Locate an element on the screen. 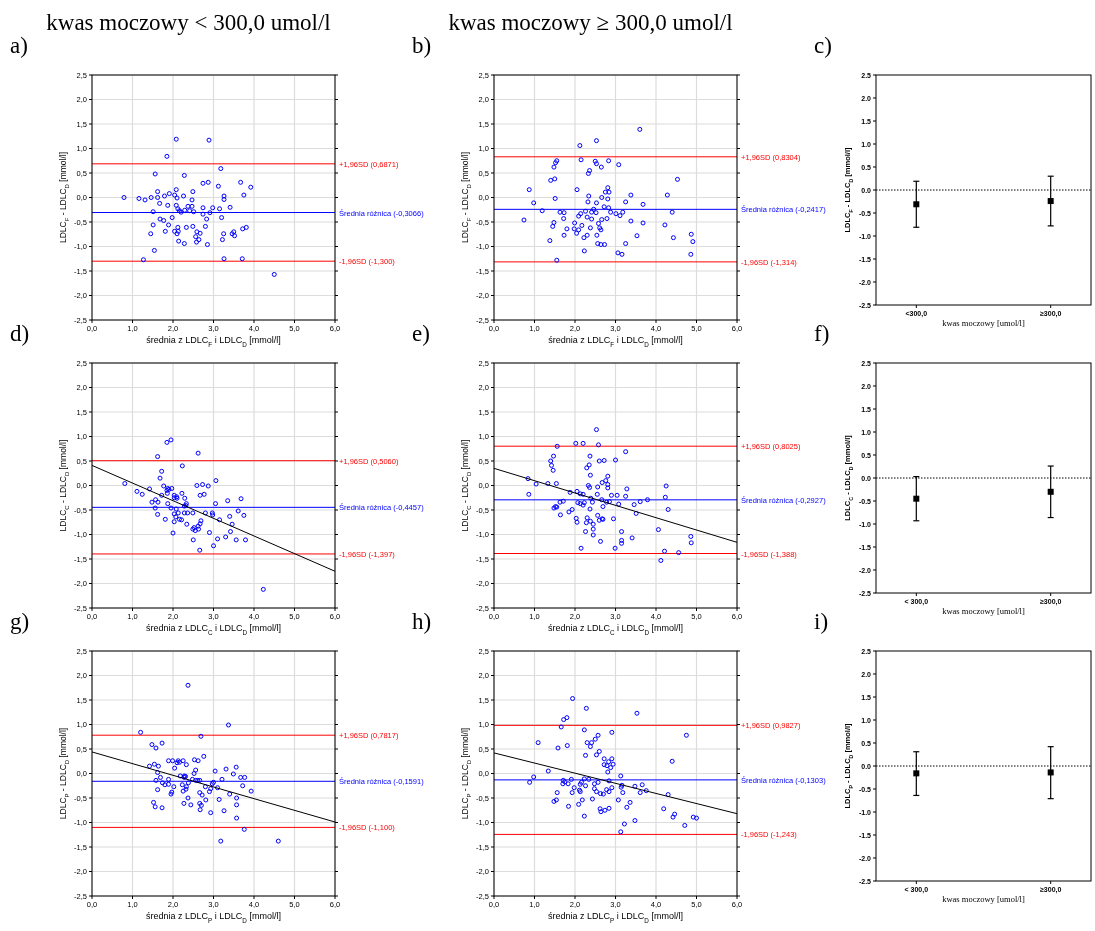  text: a) is located at coordinates (19, 45).